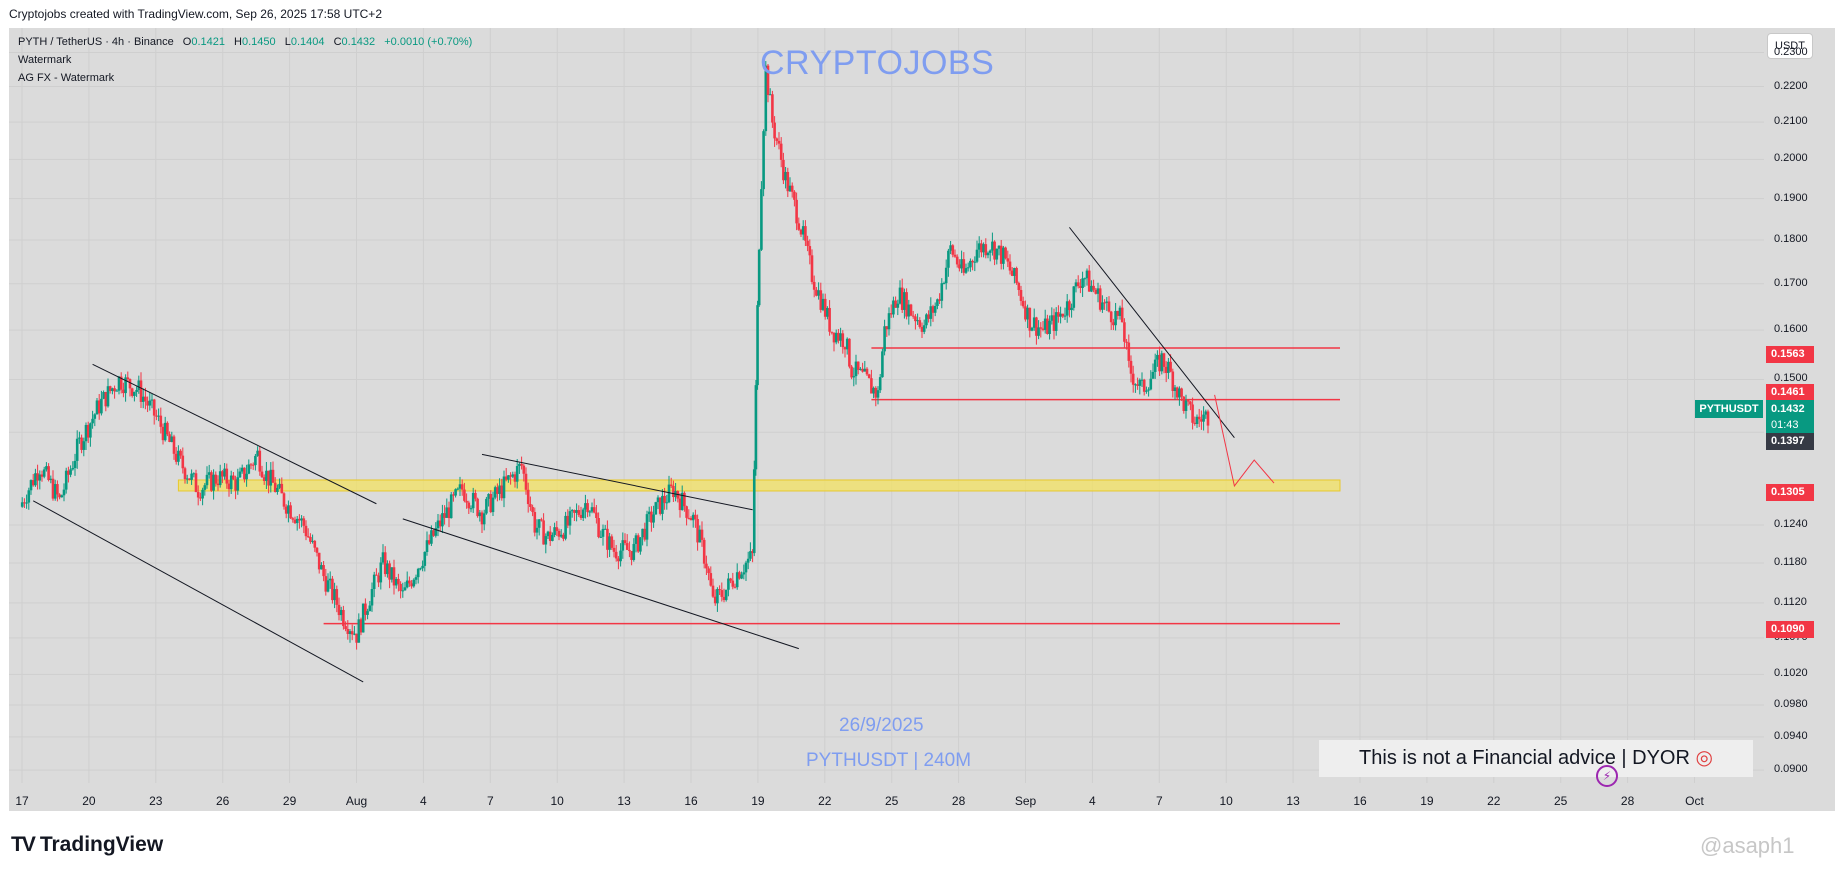 The image size is (1835, 875). Describe the element at coordinates (337, 42) in the screenshot. I see `legend-close-key: C` at that location.